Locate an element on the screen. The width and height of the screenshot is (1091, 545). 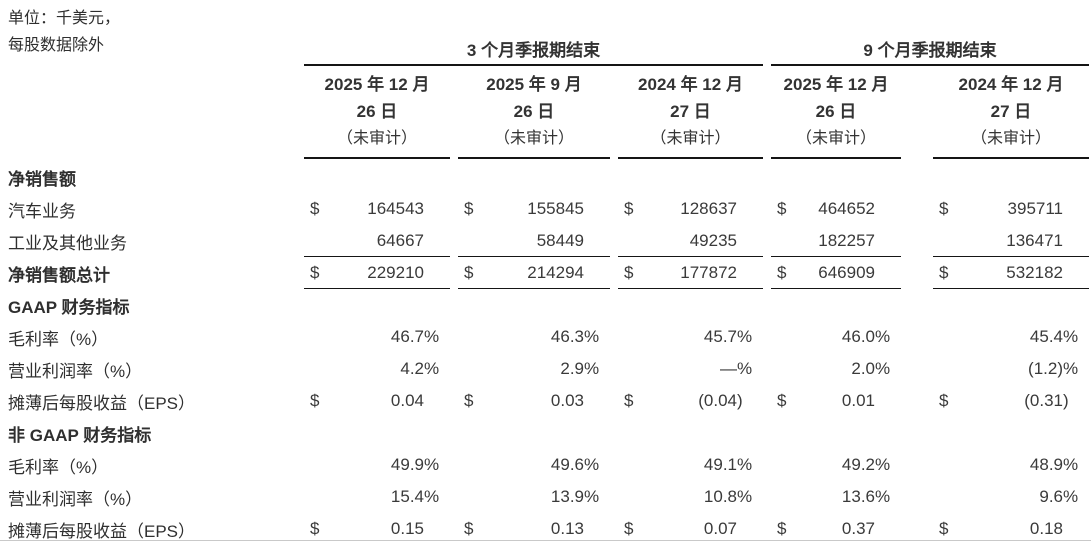
cell-value: 13.9 is located at coordinates (567, 496).